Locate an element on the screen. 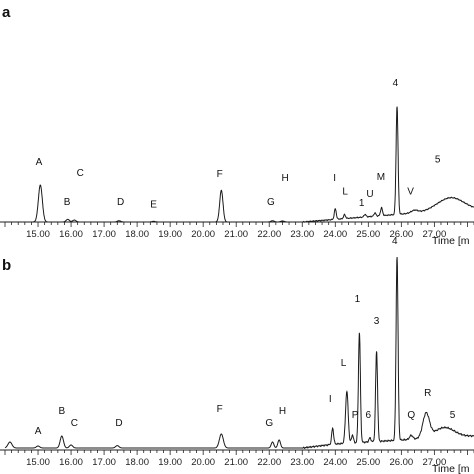 The image size is (474, 474). panel-a-x-tick-label: 18.00 is located at coordinates (137, 234).